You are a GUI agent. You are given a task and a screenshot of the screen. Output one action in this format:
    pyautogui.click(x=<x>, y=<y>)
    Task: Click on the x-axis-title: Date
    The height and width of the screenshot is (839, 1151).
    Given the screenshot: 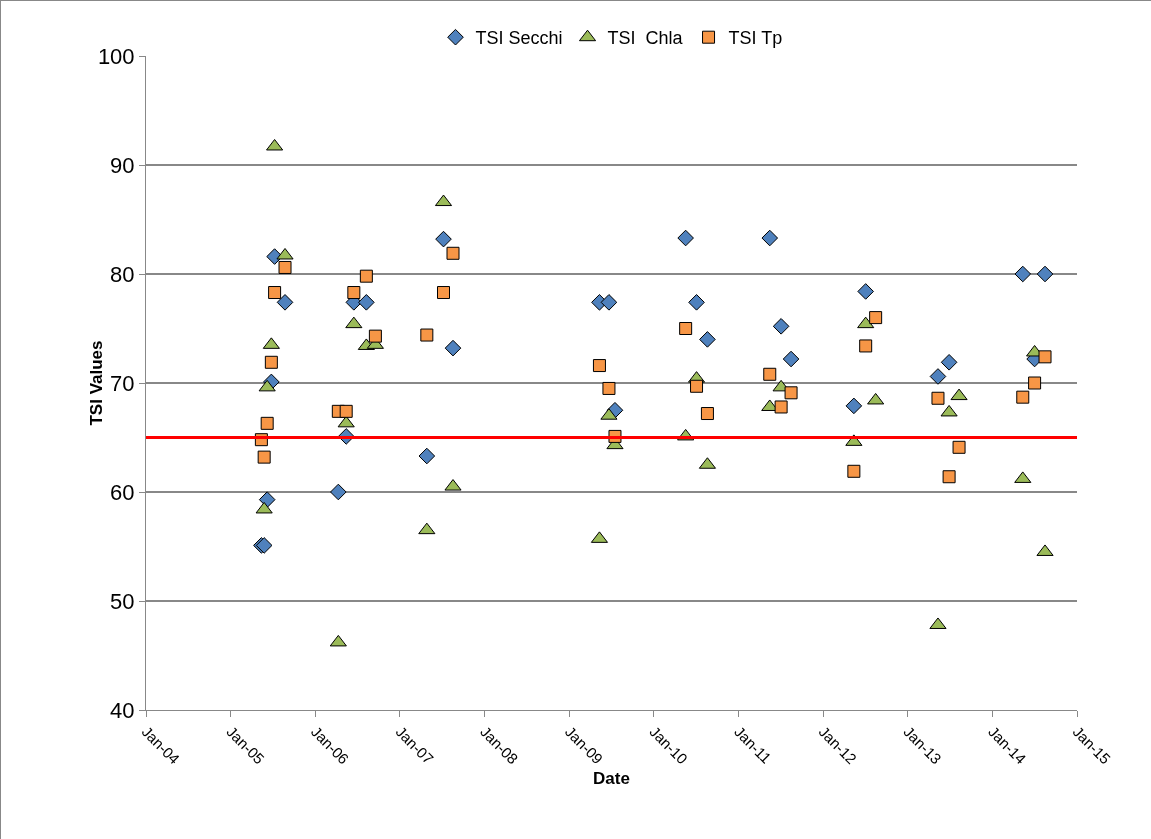 What is the action you would take?
    pyautogui.click(x=611, y=779)
    